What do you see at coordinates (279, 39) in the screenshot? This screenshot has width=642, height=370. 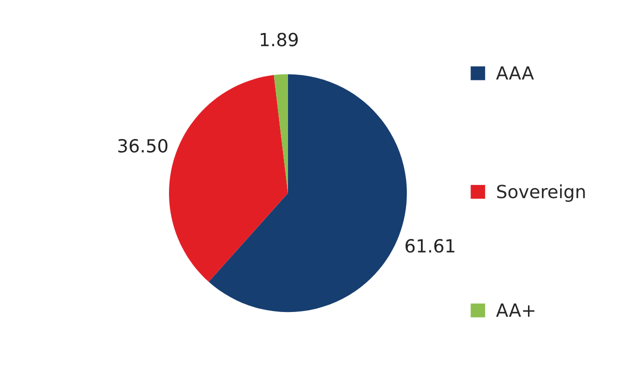 I see `data-label: 1.89` at bounding box center [279, 39].